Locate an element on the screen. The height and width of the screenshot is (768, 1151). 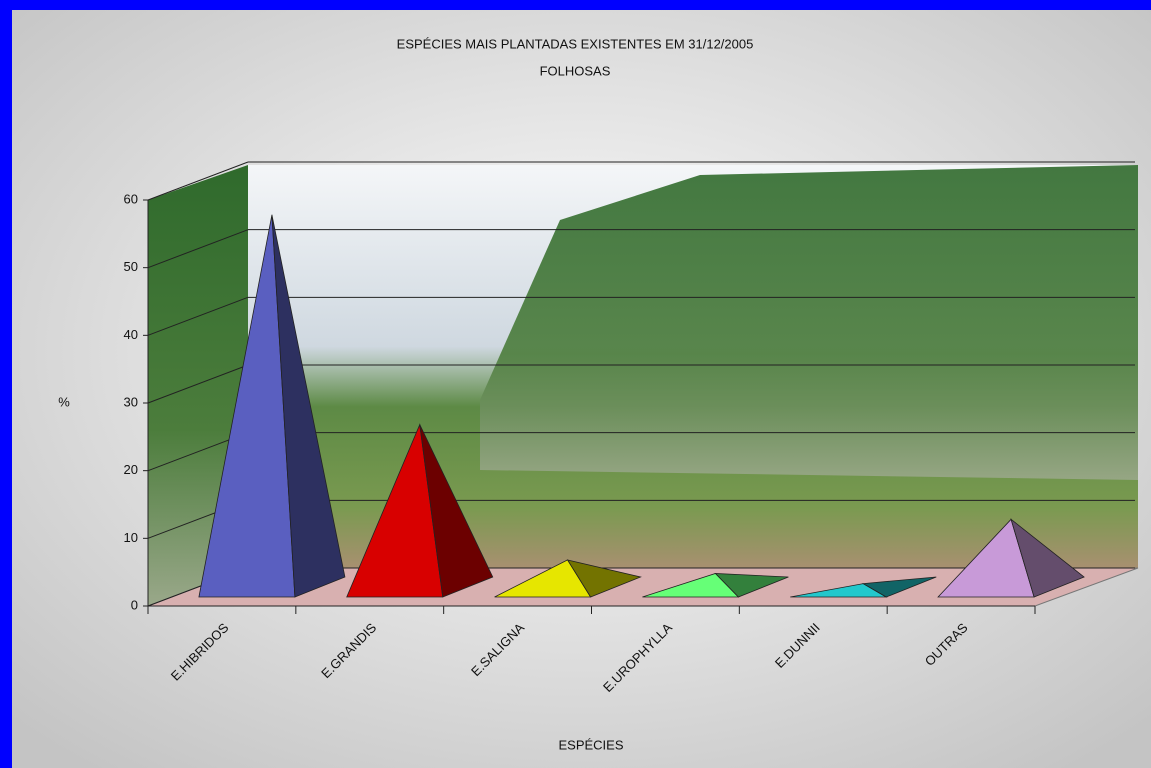
y-tick-label: 30 is located at coordinates (131, 401).